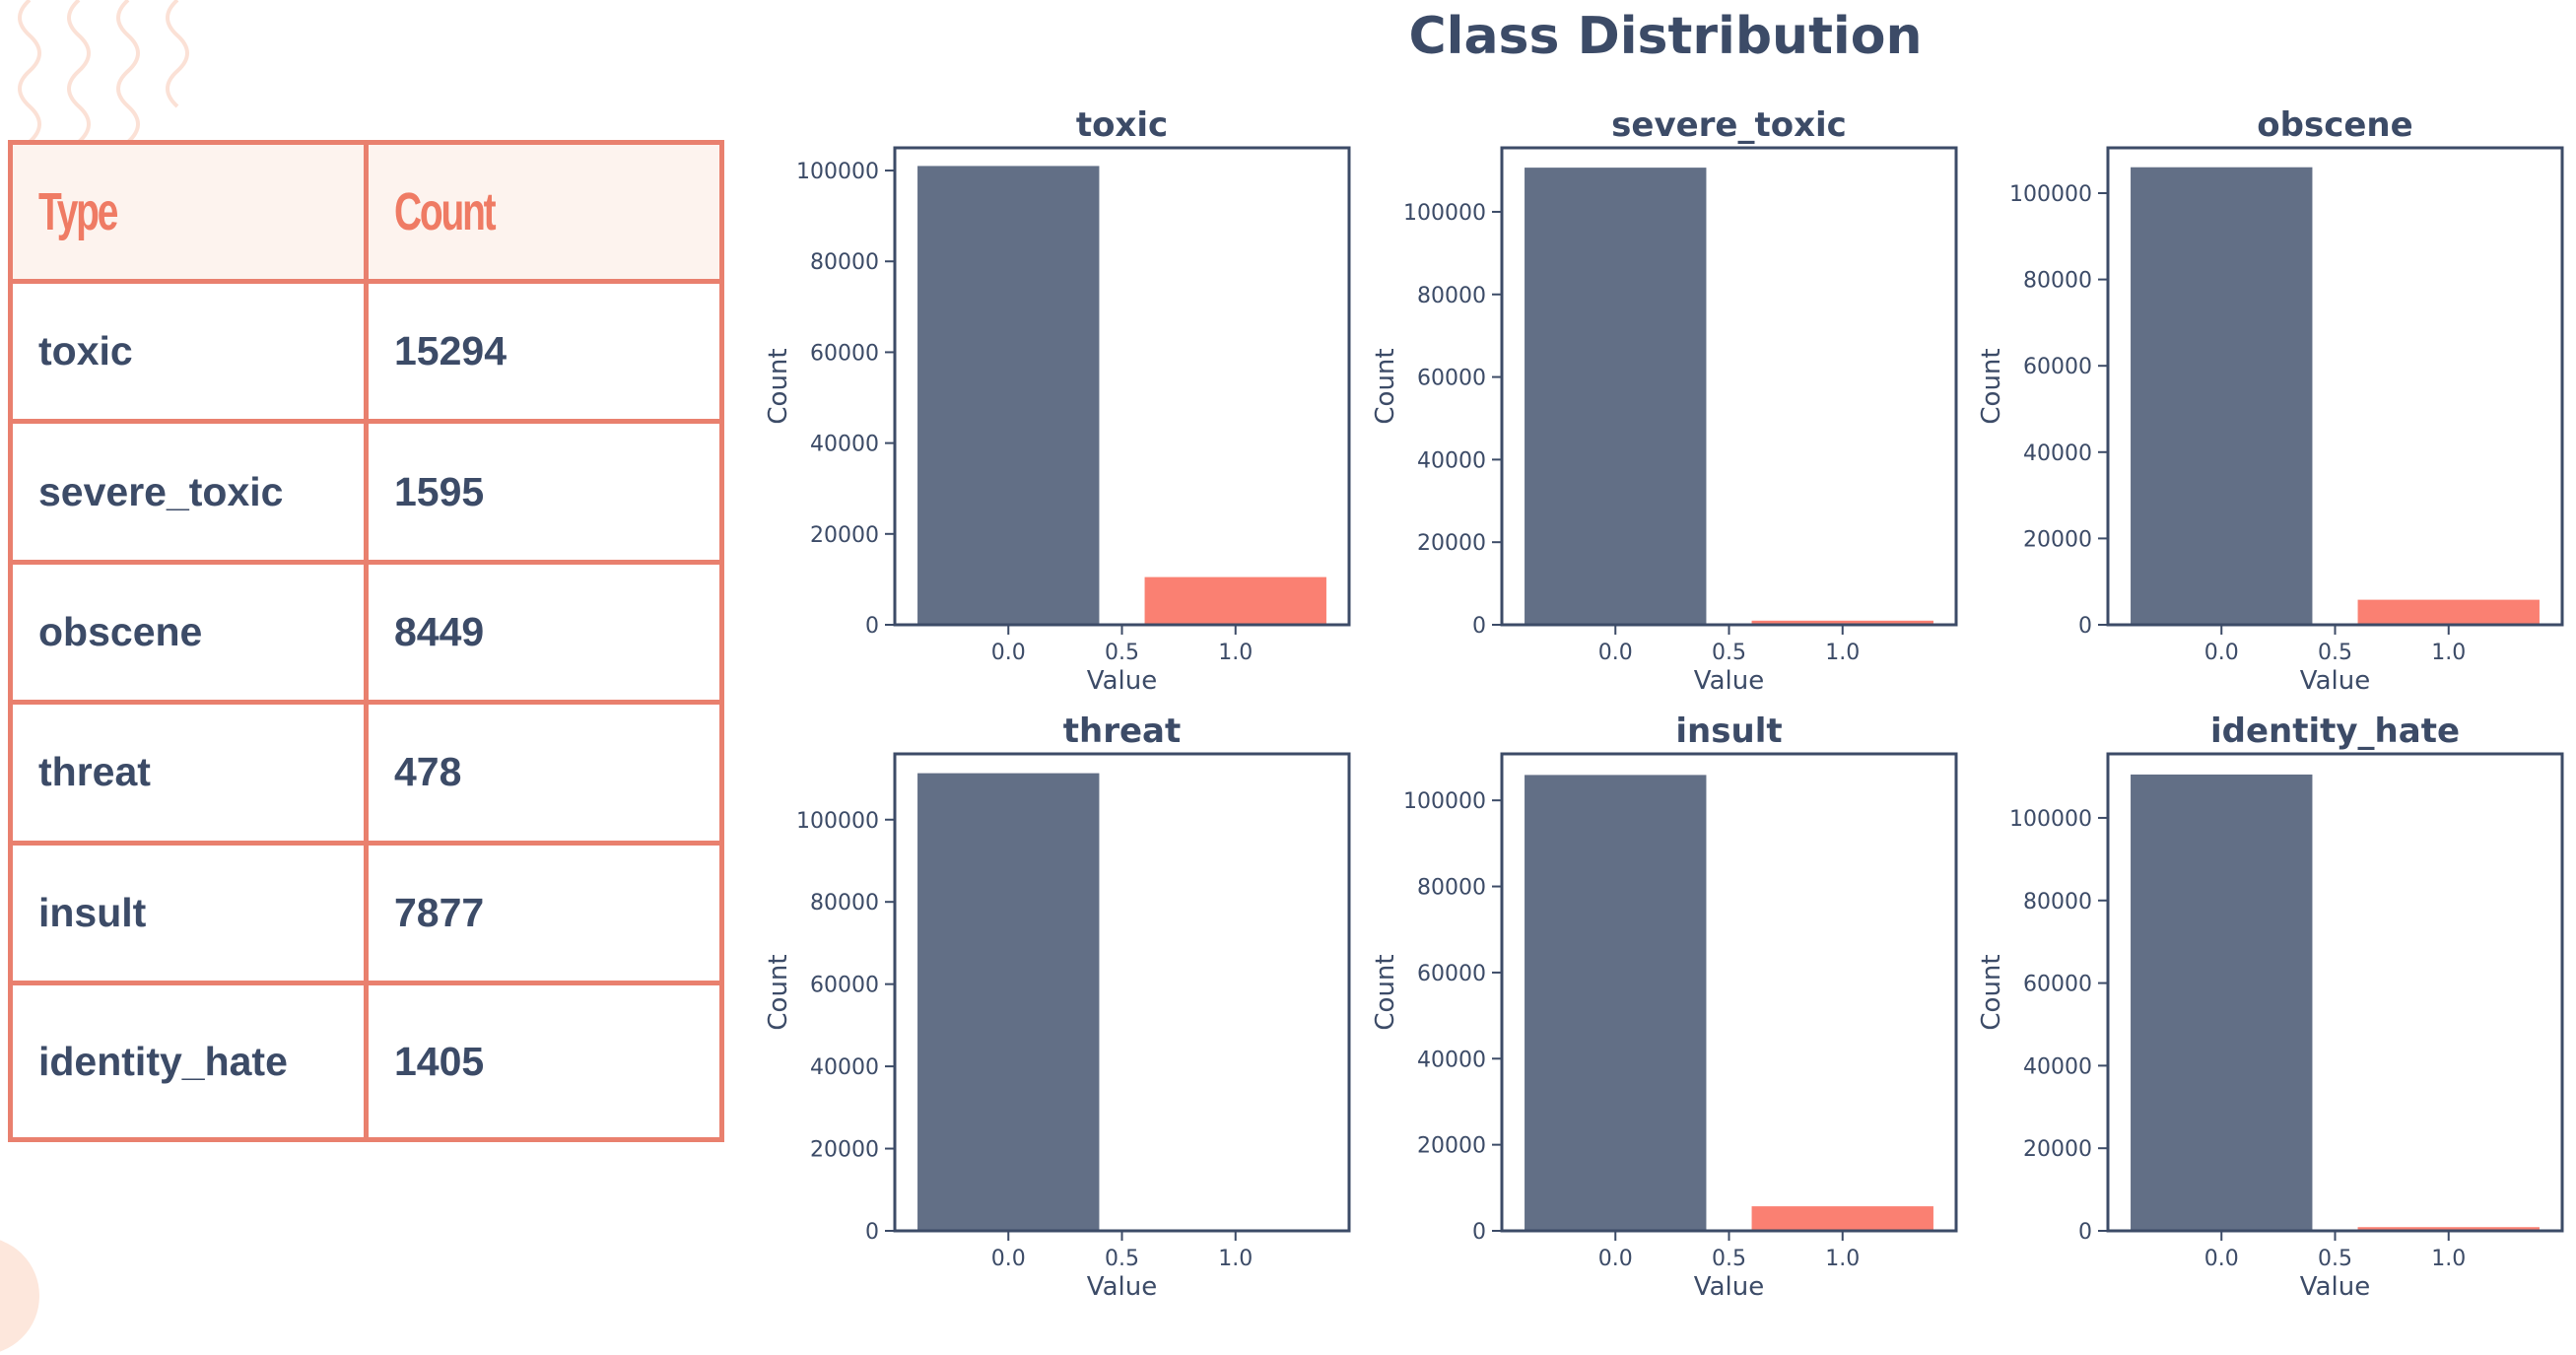 The height and width of the screenshot is (1355, 2576). I want to click on header-type: Type, so click(189, 212).